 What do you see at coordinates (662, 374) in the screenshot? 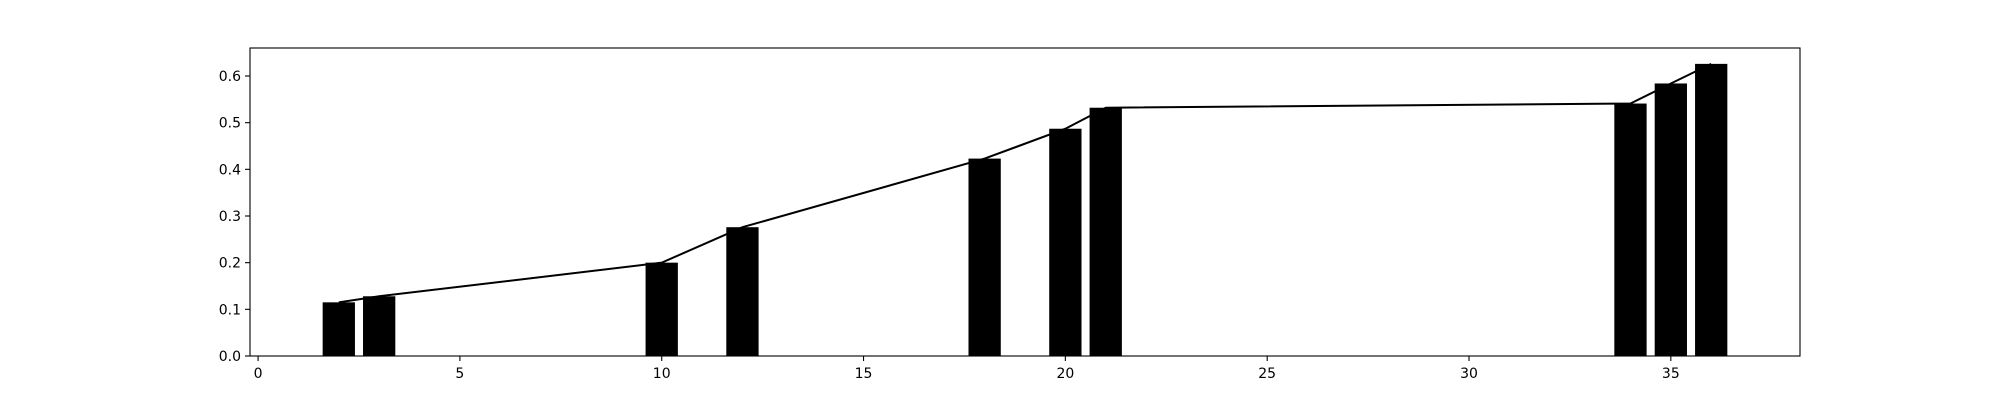
I see `x-tick-label: 10` at bounding box center [662, 374].